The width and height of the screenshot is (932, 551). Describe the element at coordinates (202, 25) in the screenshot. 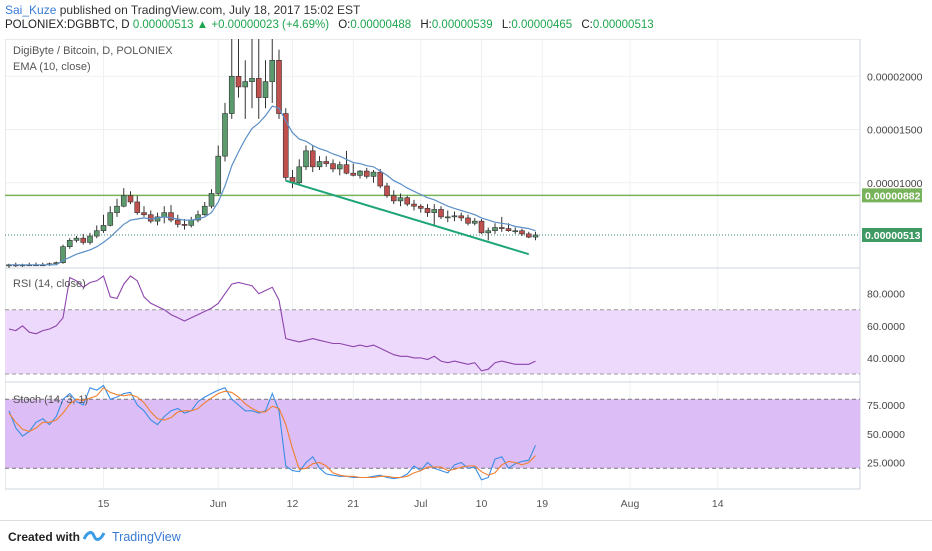

I see `up-arrow-icon: ▲` at that location.